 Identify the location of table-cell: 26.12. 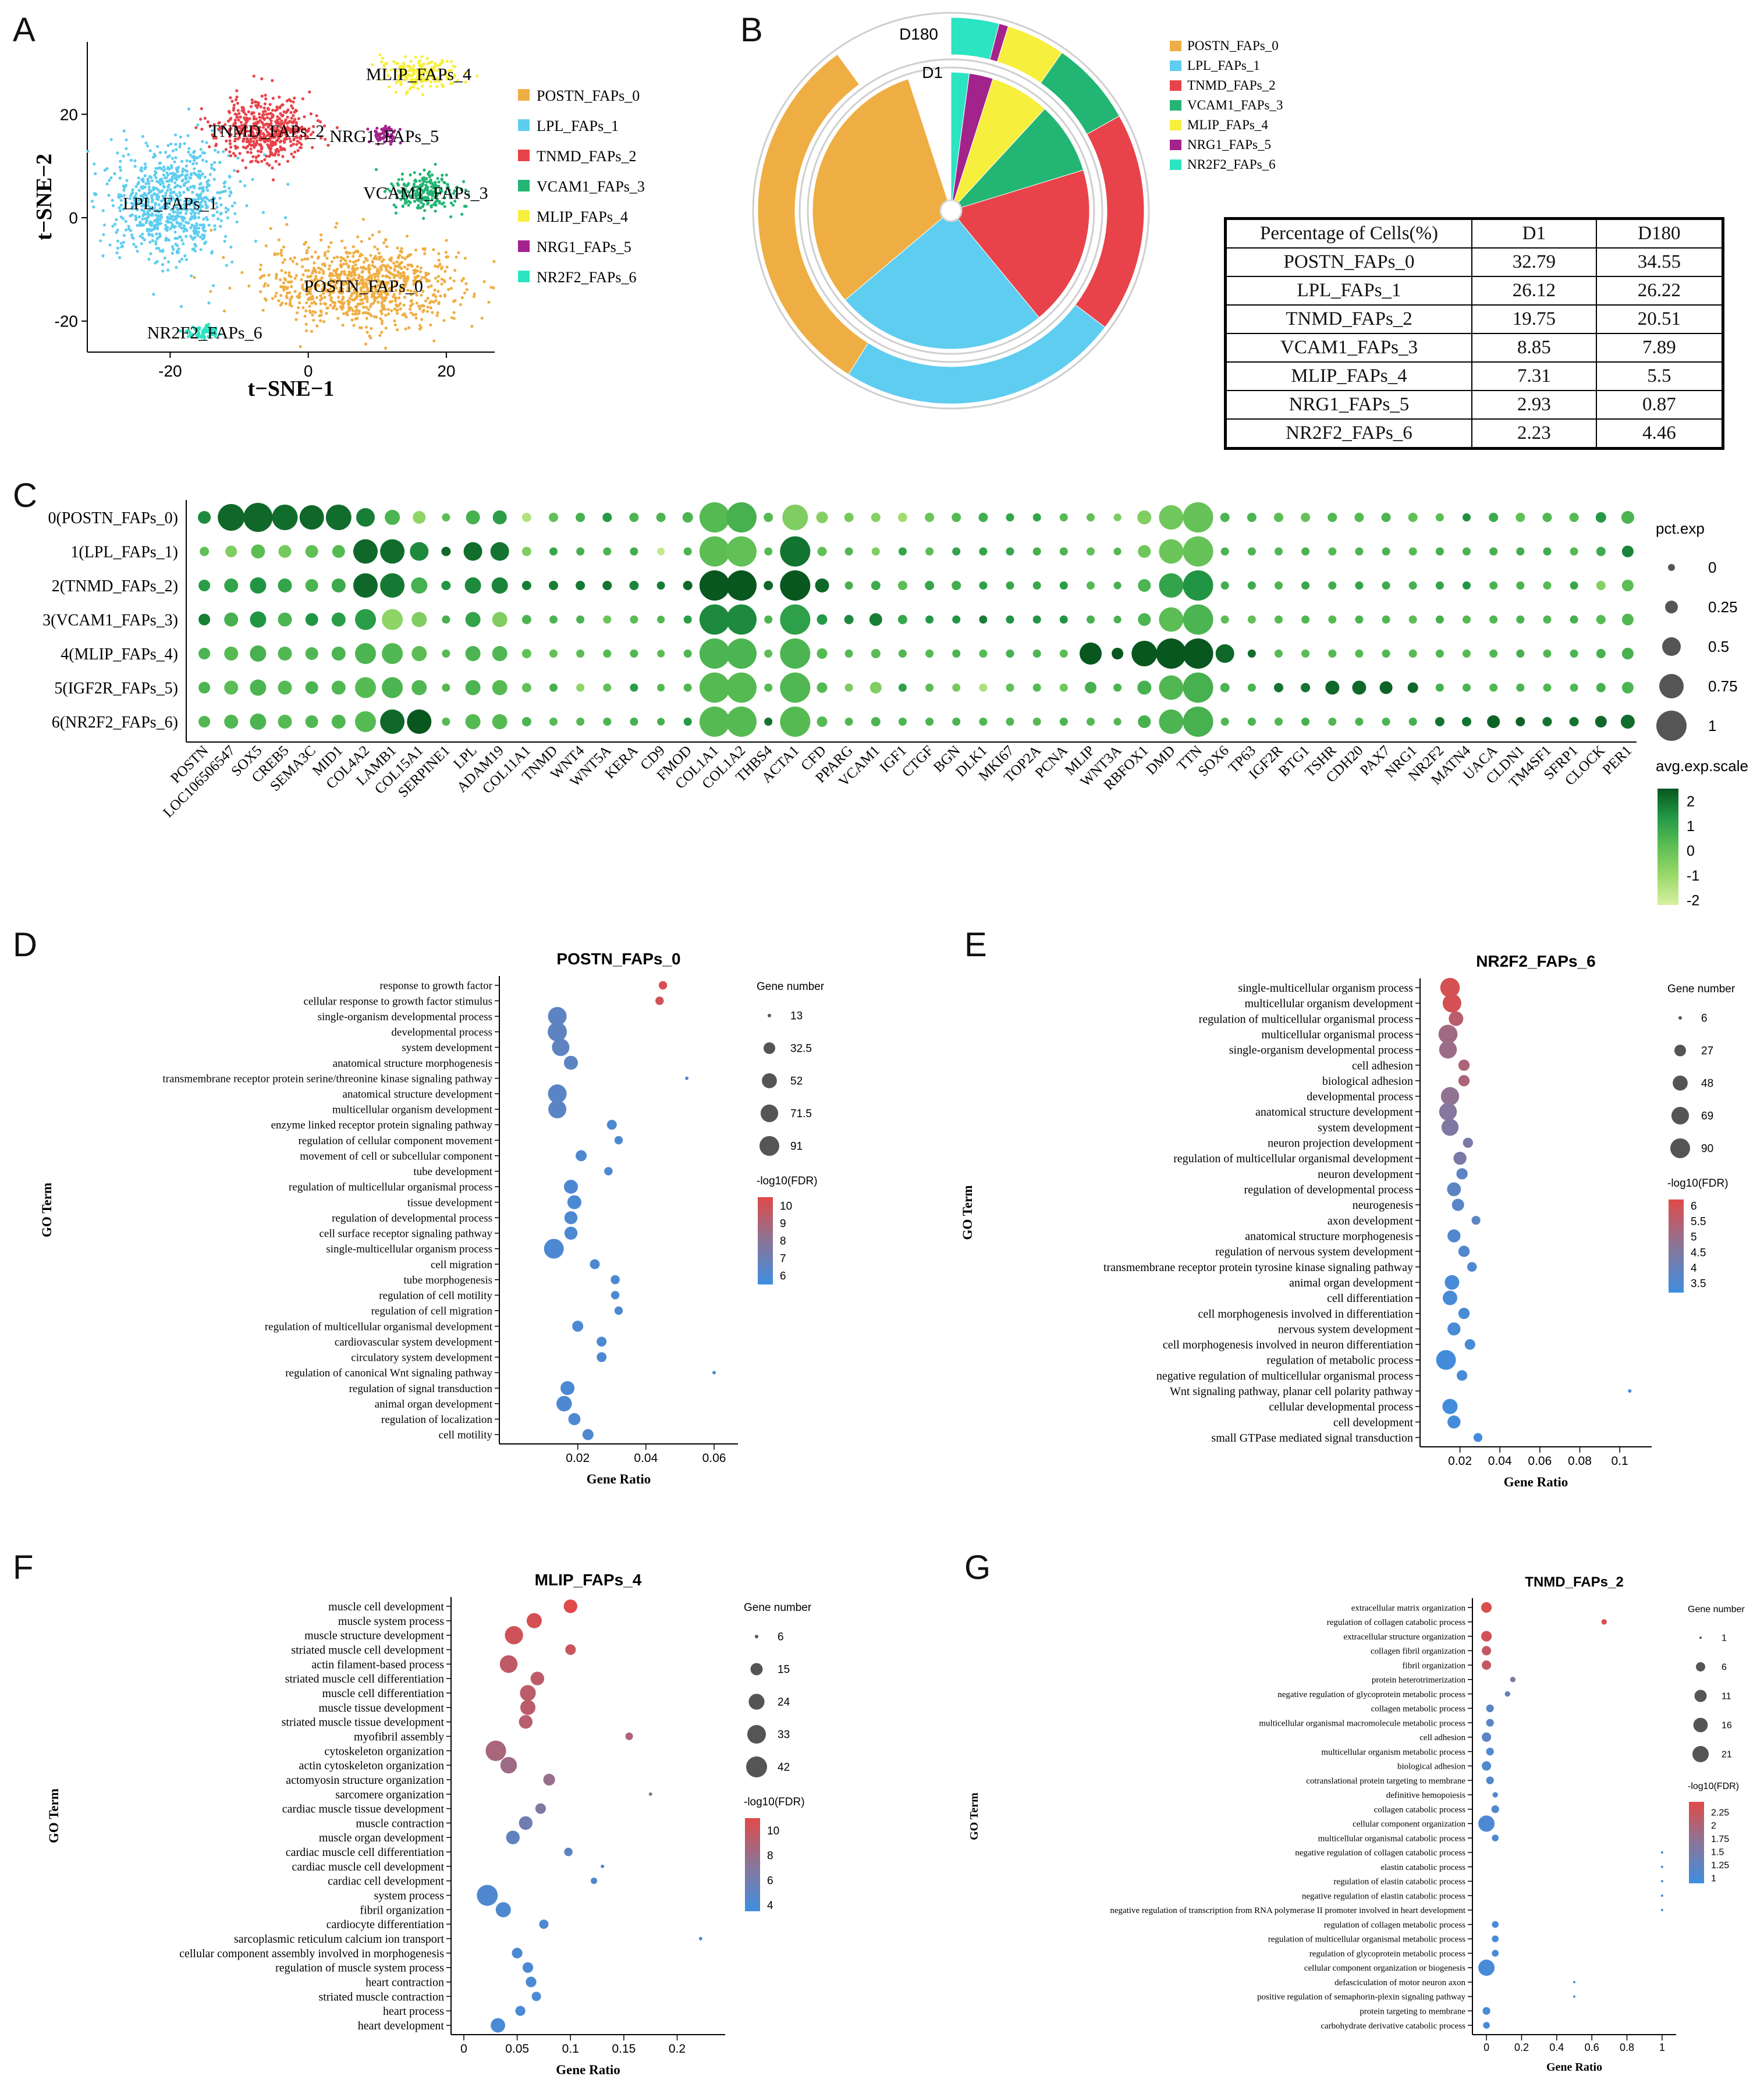
(1534, 291).